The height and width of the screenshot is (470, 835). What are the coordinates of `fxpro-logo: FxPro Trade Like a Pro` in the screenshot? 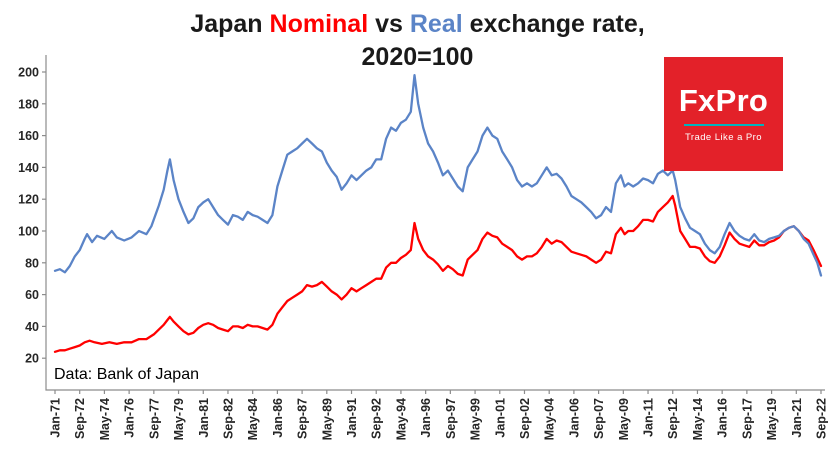 It's located at (723, 114).